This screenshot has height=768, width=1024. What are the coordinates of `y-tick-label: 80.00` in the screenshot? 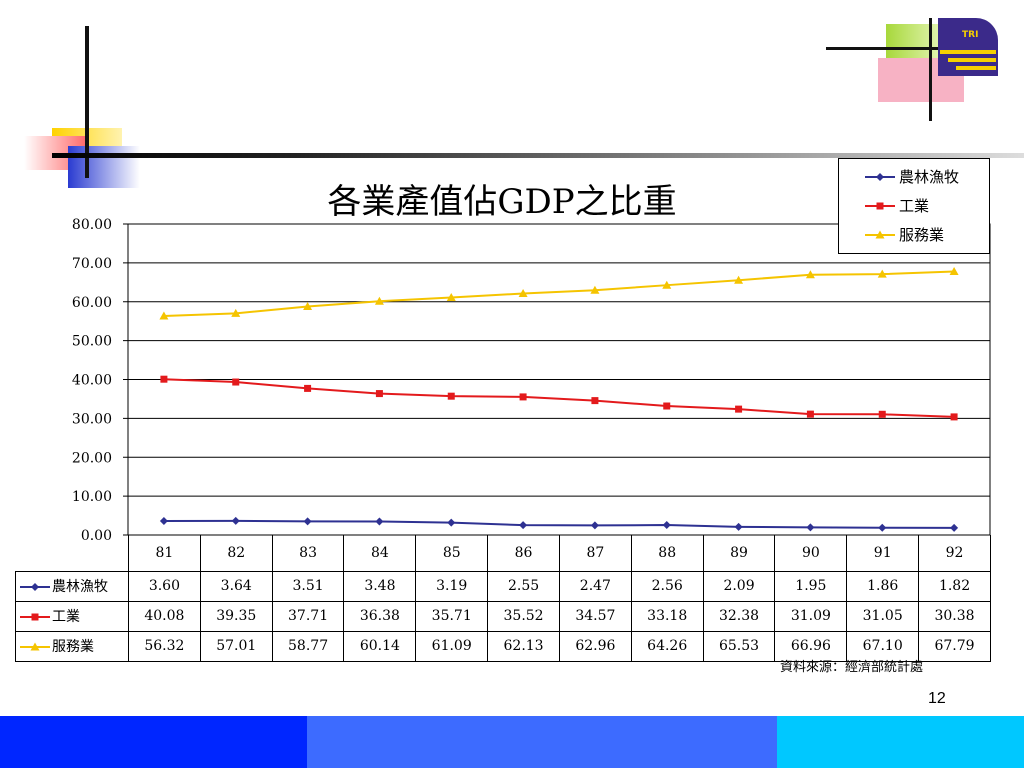 It's located at (92, 225).